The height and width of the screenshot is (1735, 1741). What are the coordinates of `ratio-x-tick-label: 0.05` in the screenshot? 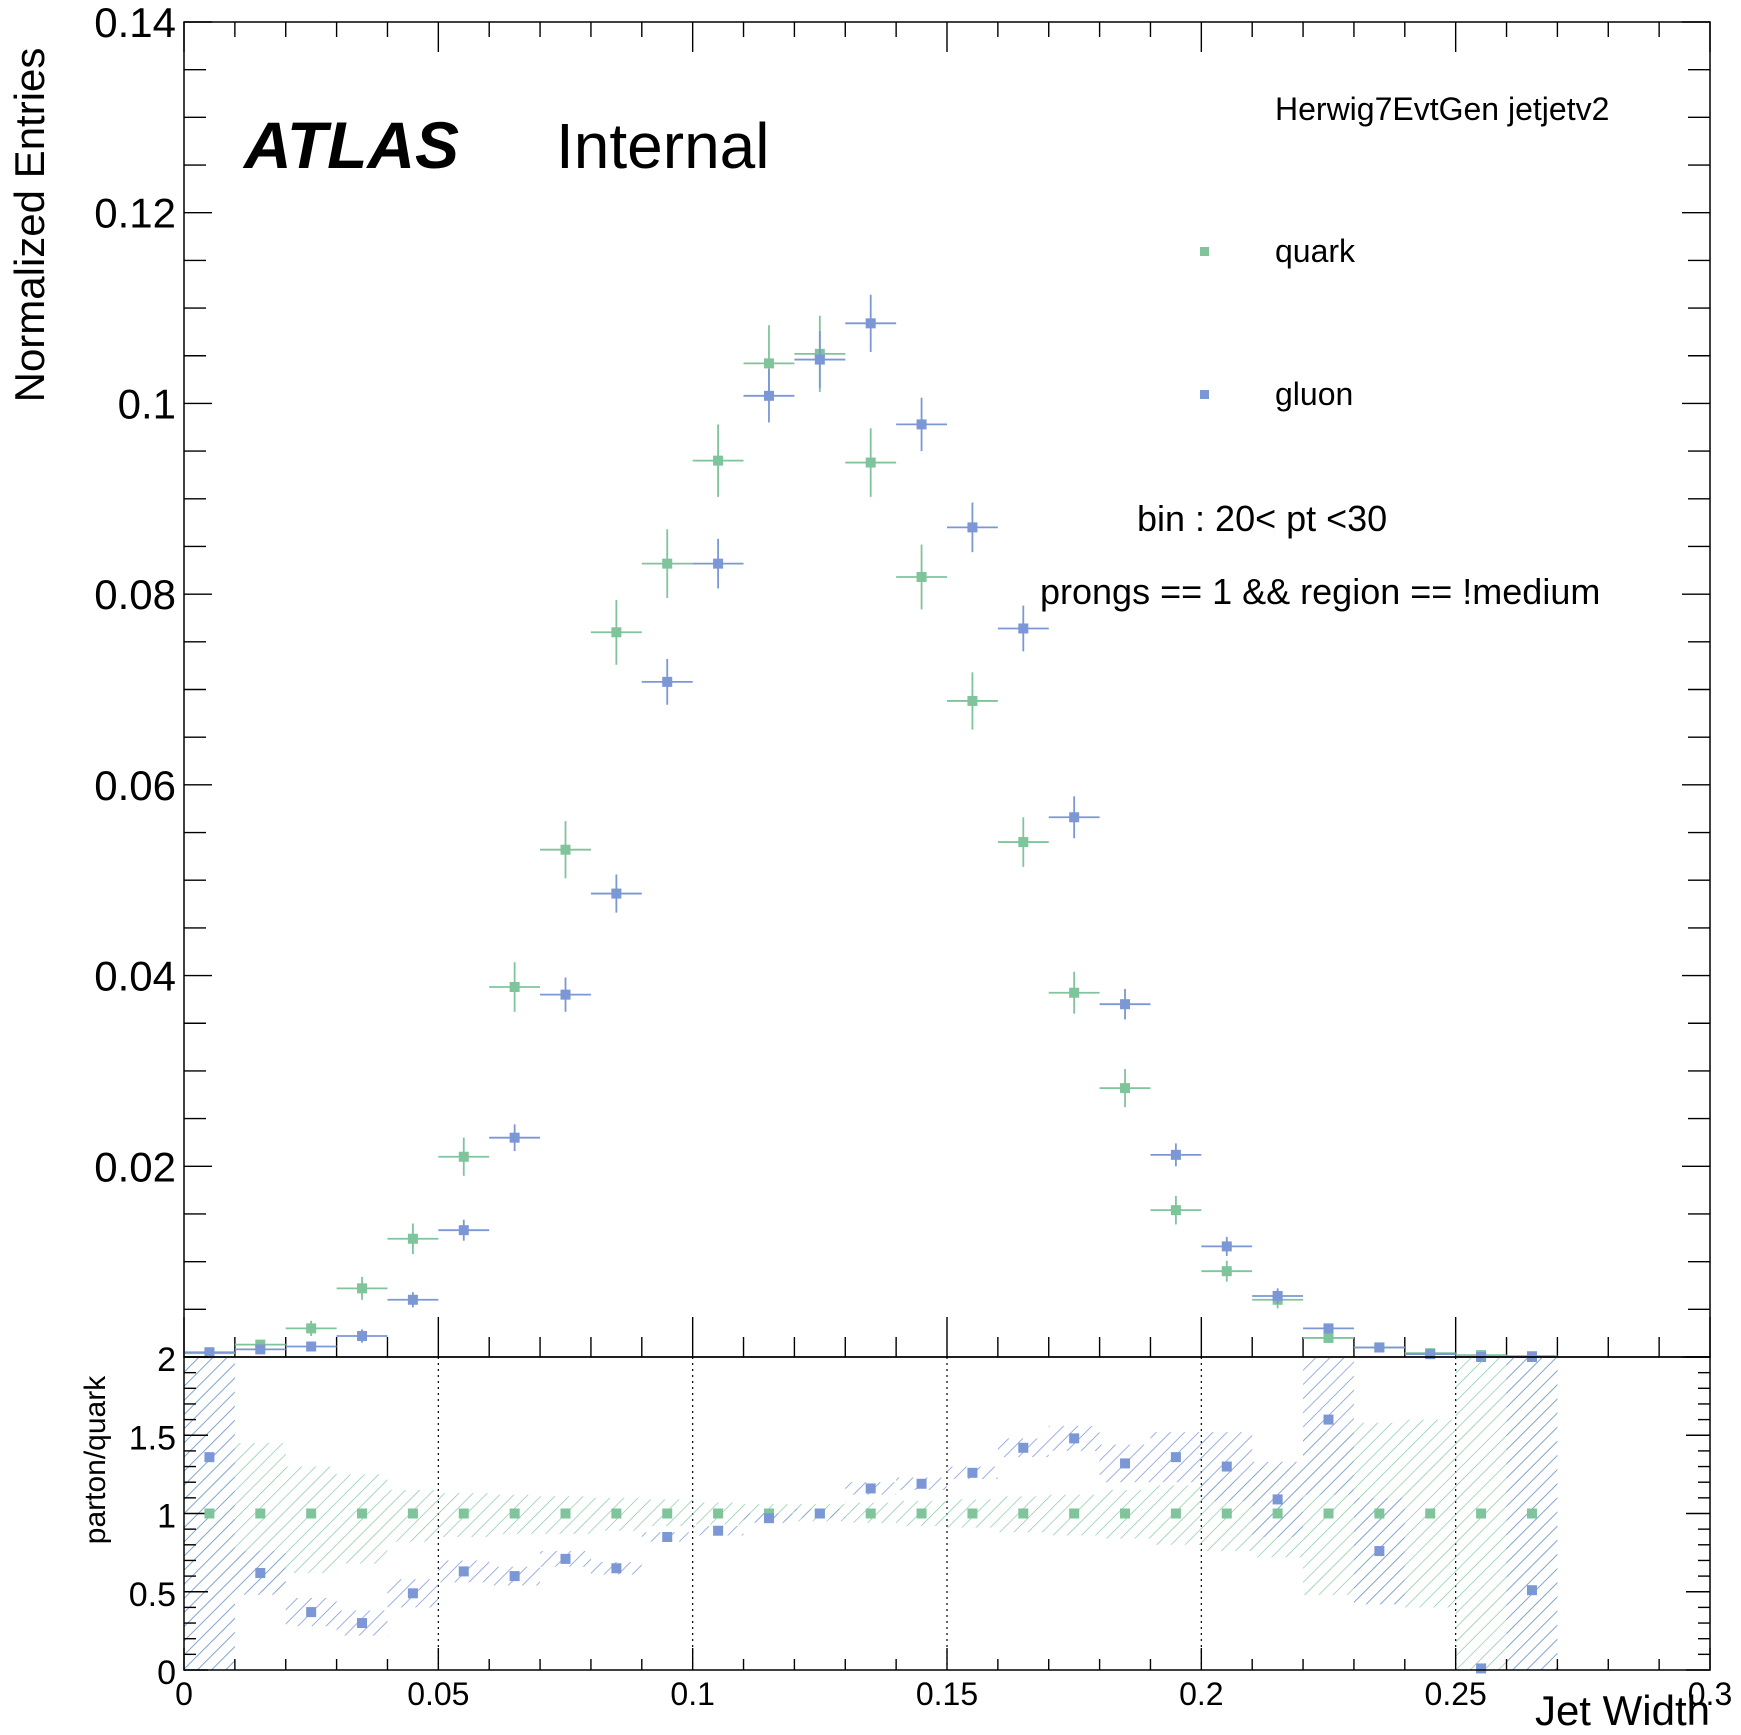 It's located at (438, 1694).